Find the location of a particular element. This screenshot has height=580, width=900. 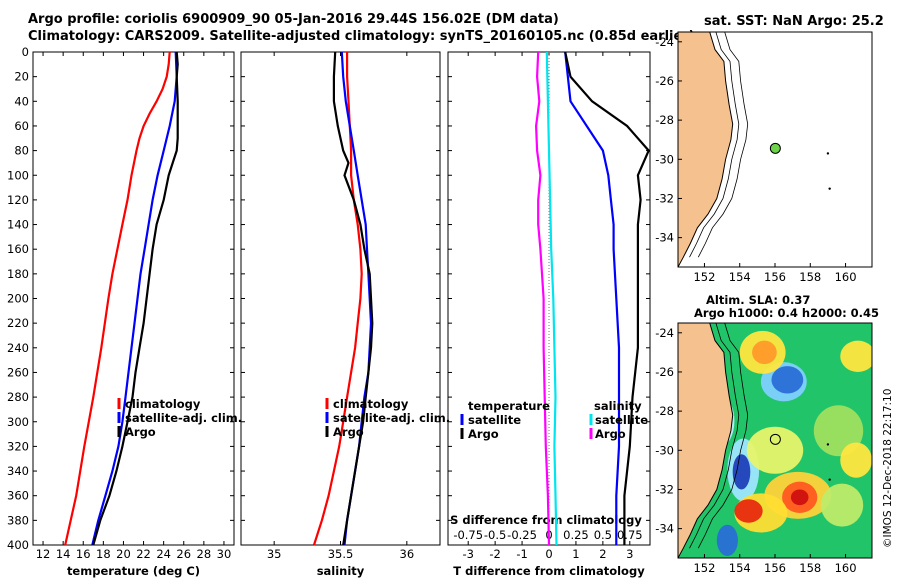

map-top-title: sat. SST: NaN Argo: 25.2 is located at coordinates (794, 21).